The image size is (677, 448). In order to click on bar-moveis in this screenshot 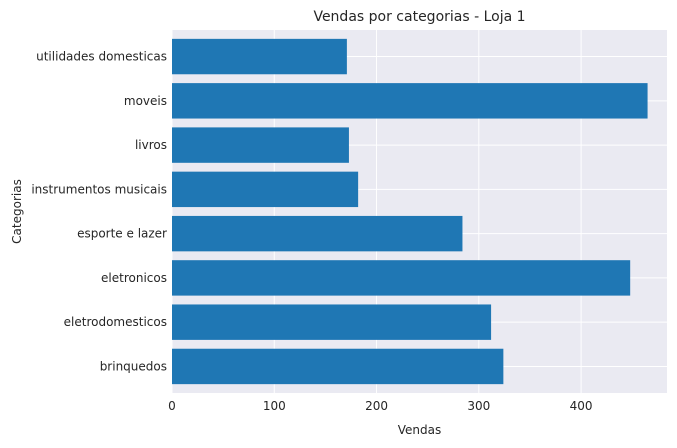, I will do `click(410, 101)`.